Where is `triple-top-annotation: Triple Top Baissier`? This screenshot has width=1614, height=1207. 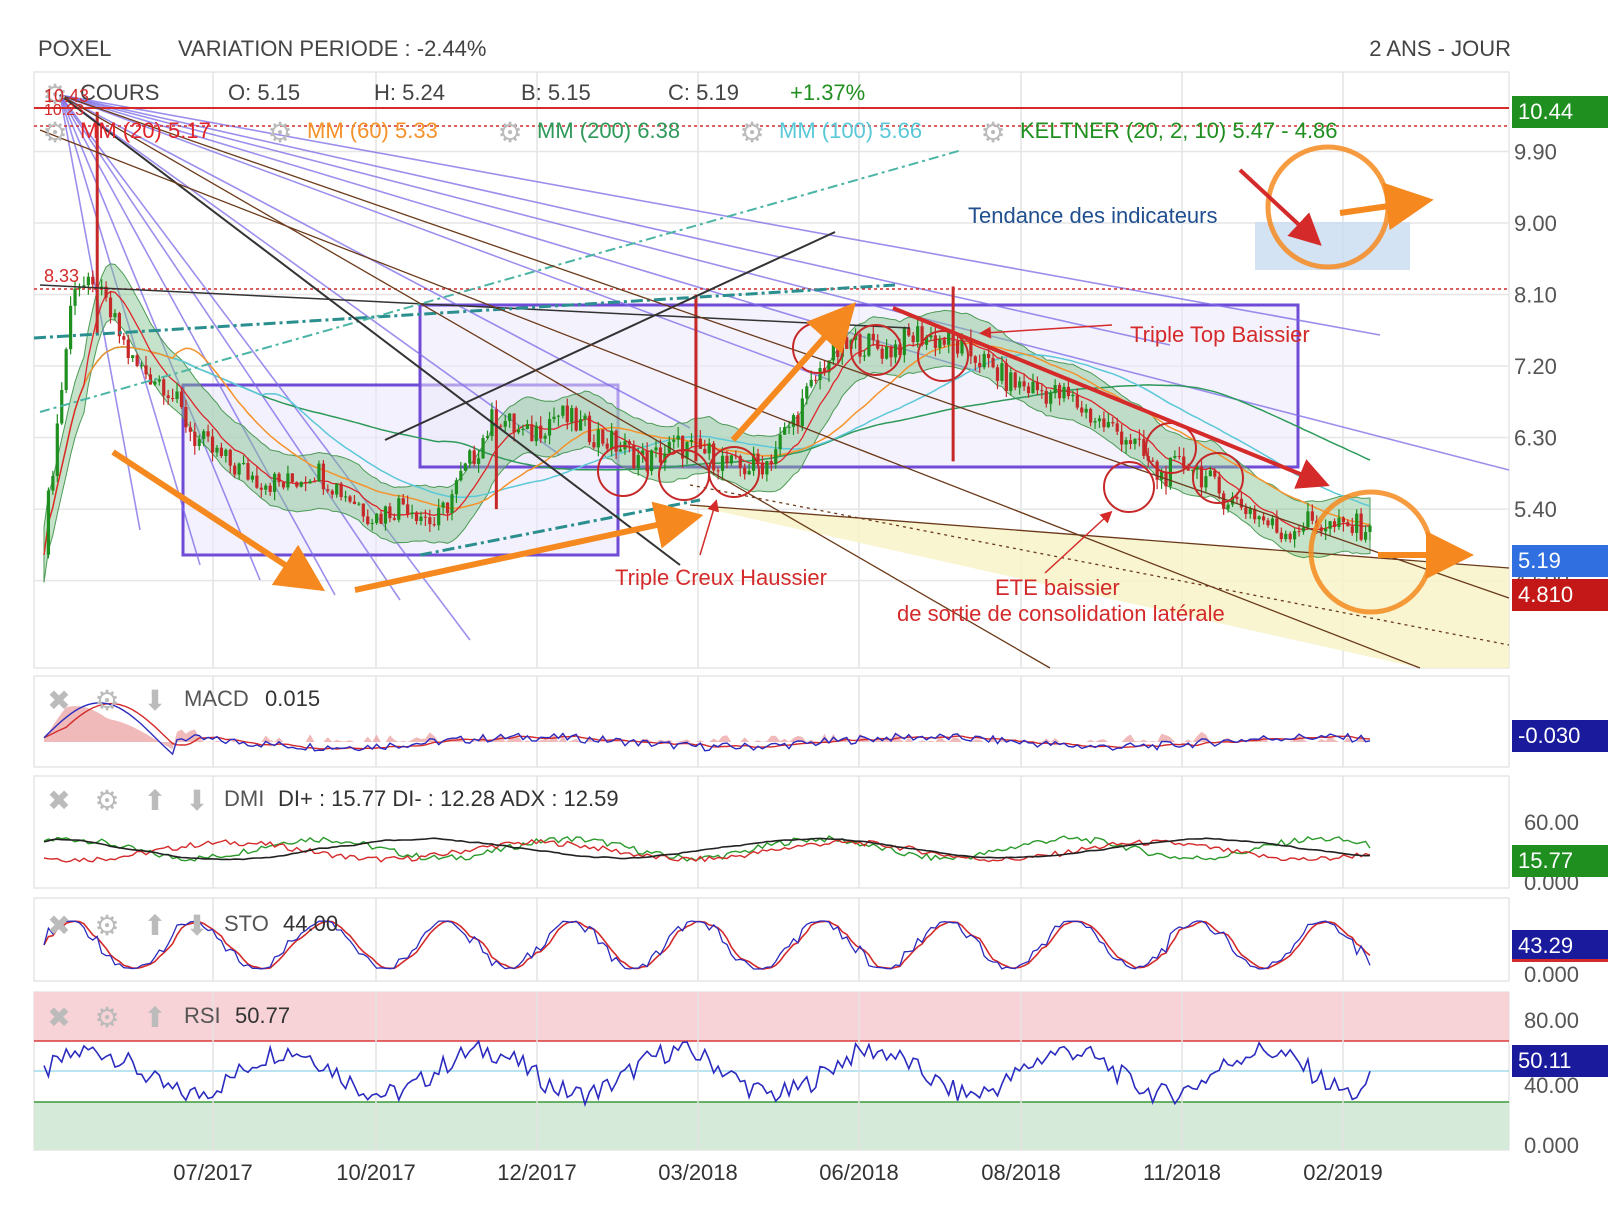
triple-top-annotation: Triple Top Baissier is located at coordinates (1220, 334).